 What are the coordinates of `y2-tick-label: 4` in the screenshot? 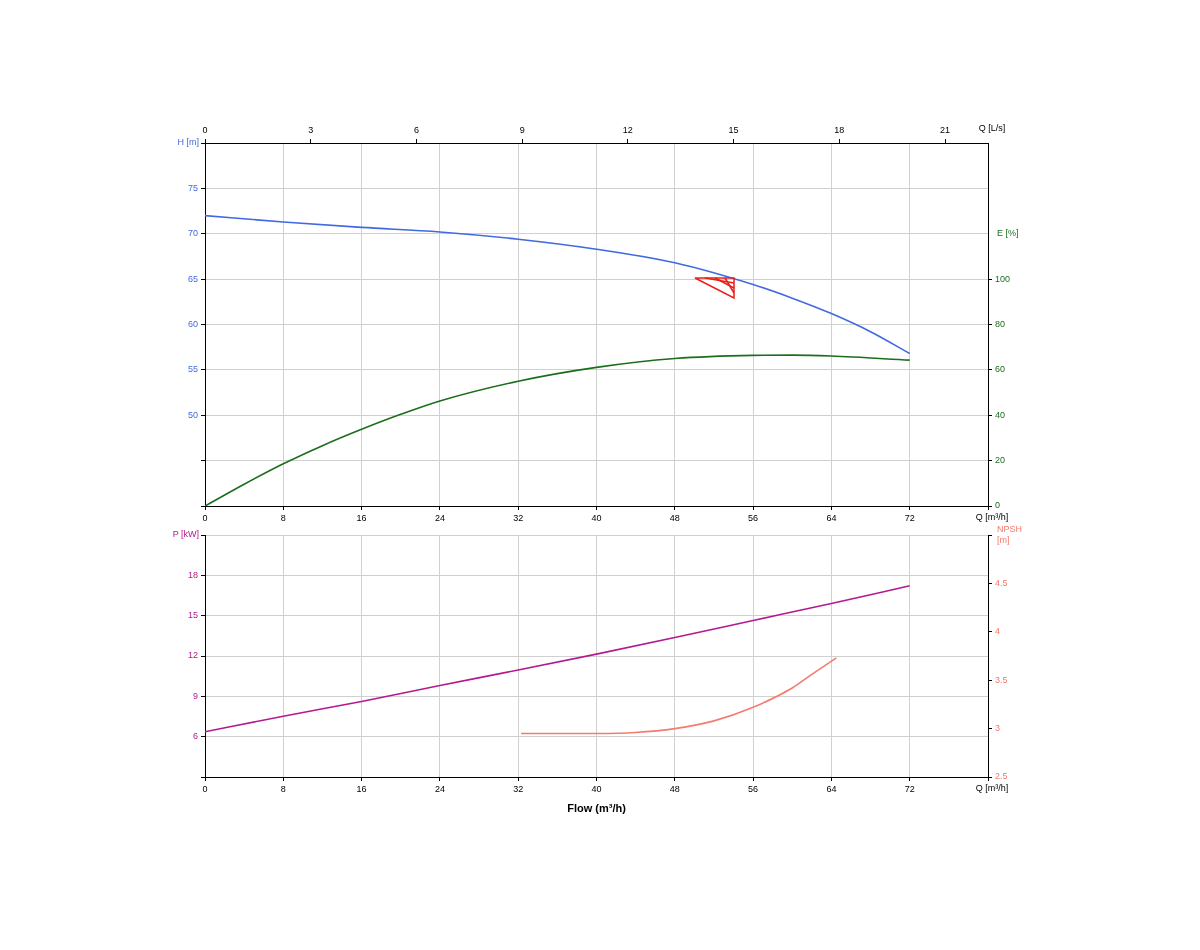 It's located at (998, 631).